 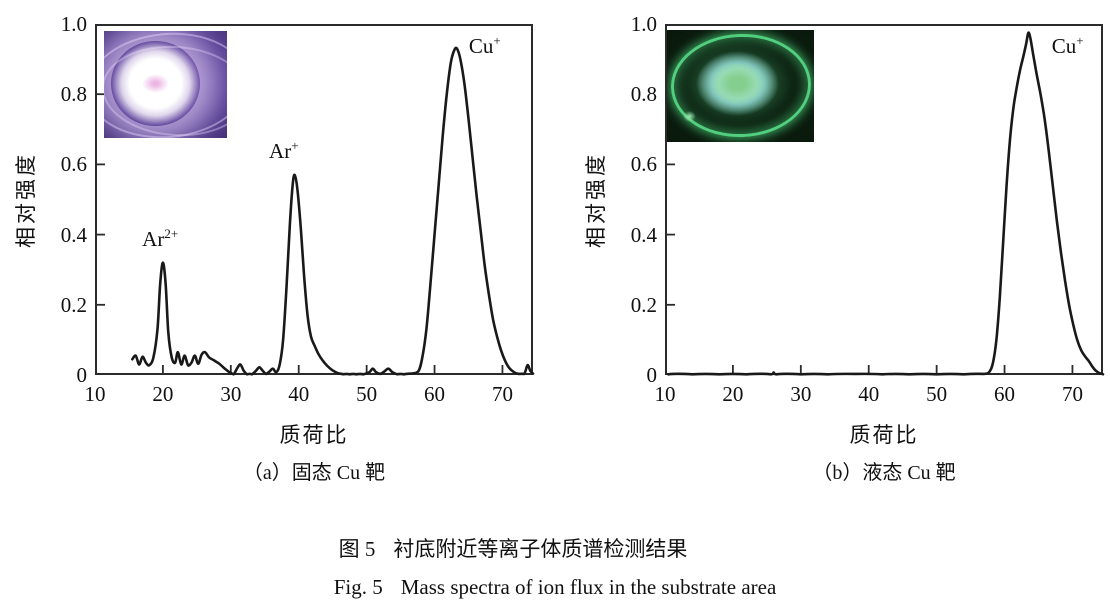 I want to click on figure-caption-chinese: 图 5 衬底附近等离子体质谱检测结果, so click(x=513, y=548).